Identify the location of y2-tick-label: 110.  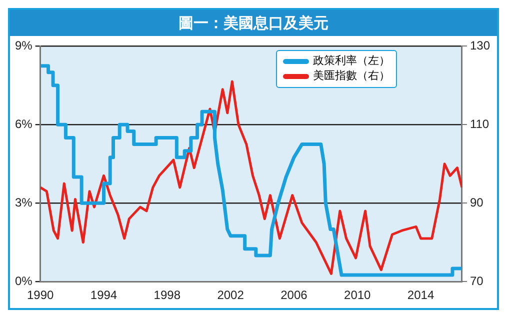
(480, 123).